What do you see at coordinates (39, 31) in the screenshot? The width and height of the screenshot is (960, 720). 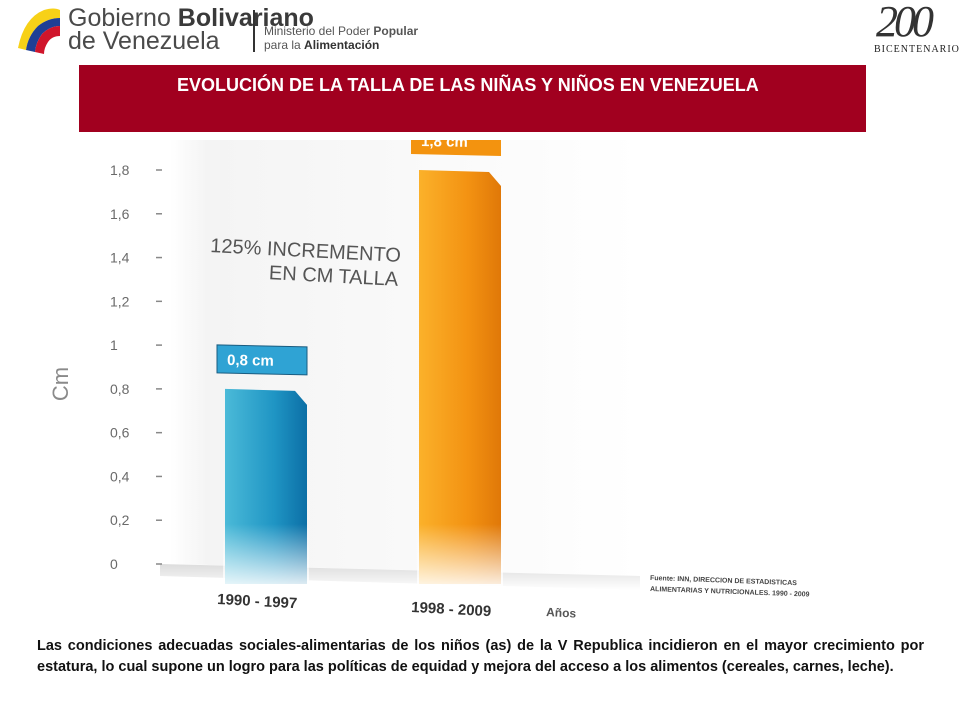 I see `venezuela-flag-icon` at bounding box center [39, 31].